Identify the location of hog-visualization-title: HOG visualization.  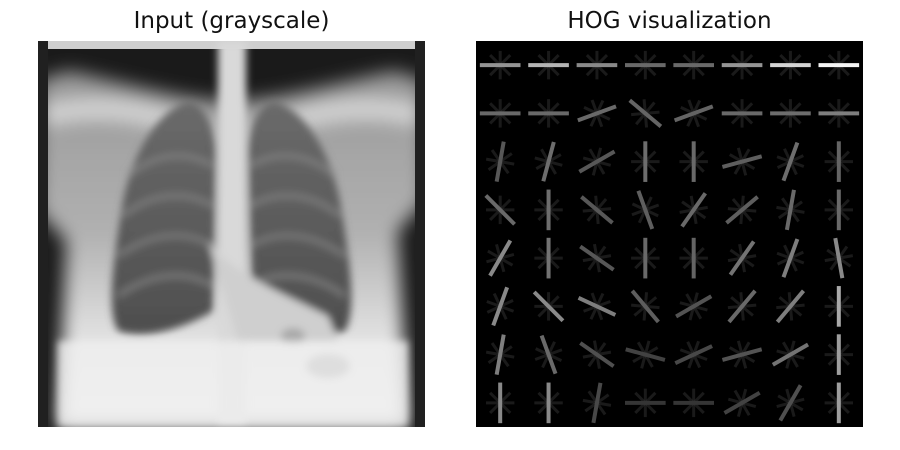
(669, 21).